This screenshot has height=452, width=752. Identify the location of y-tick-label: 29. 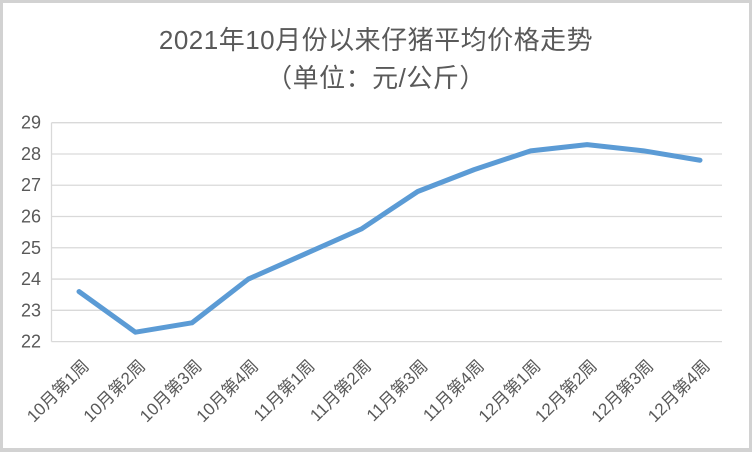
(31, 123).